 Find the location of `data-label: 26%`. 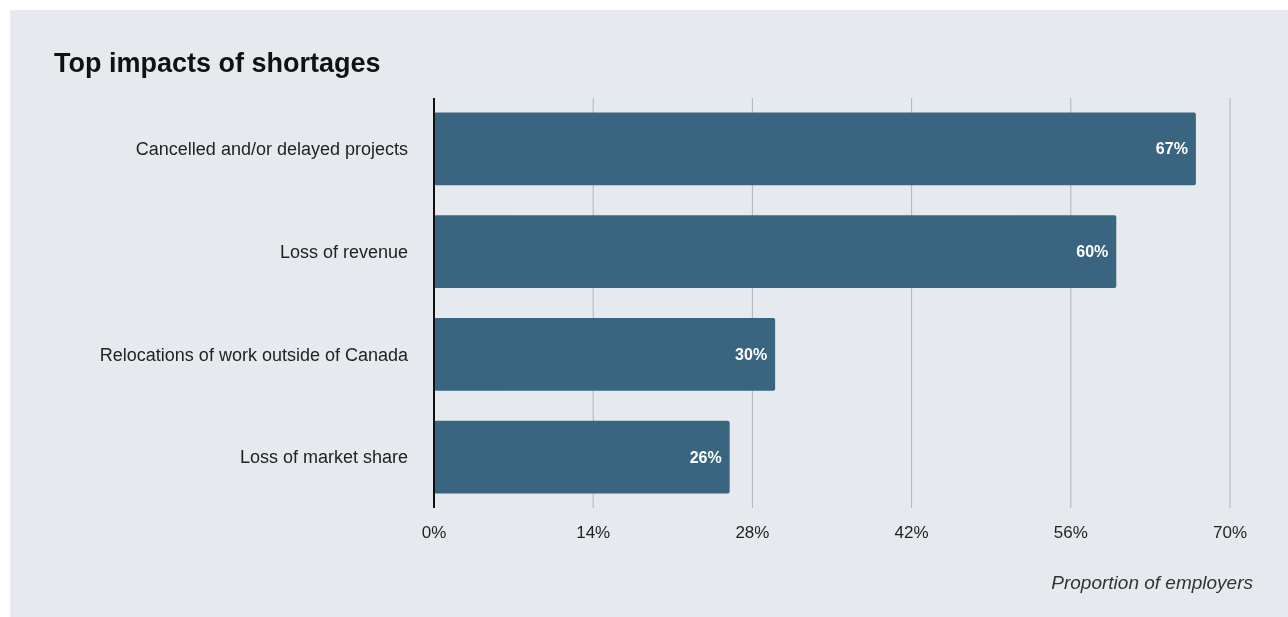

data-label: 26% is located at coordinates (705, 457).